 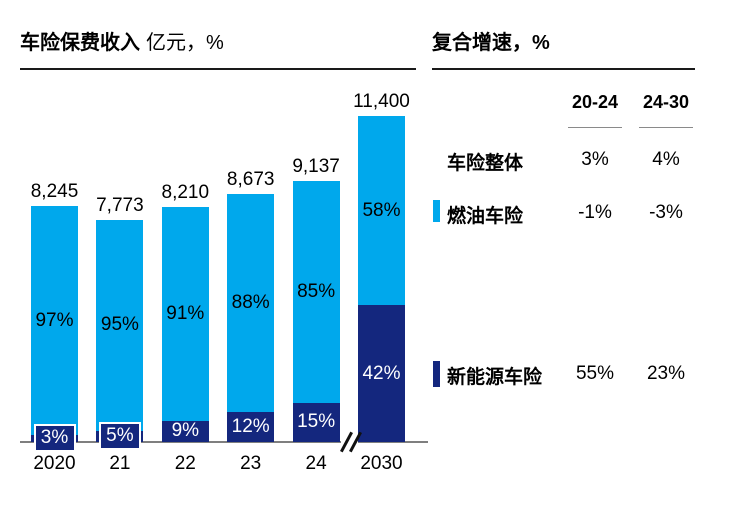 I want to click on axis-break-gap, so click(x=349, y=442).